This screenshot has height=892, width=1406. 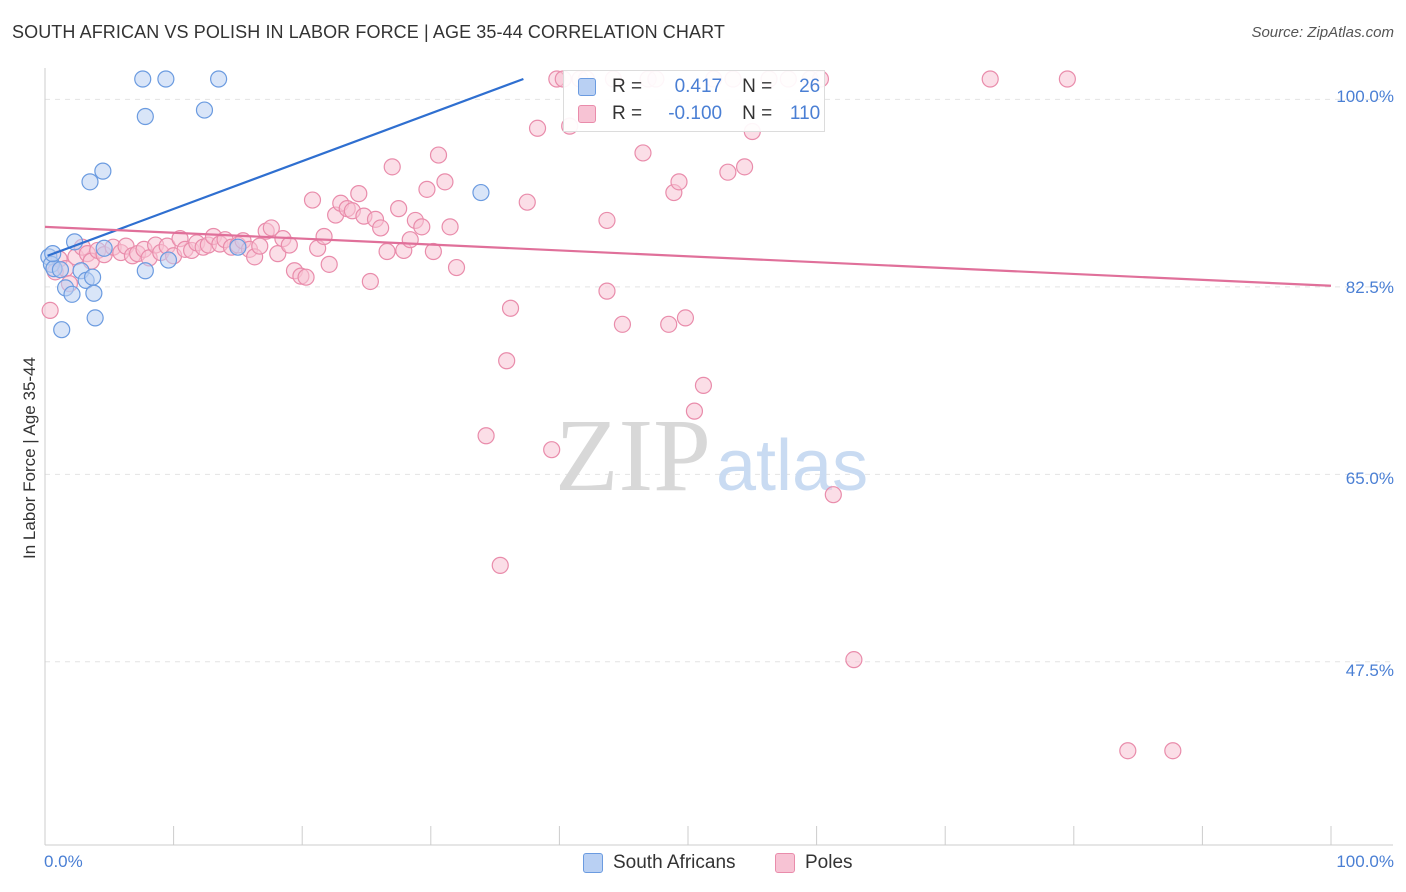 I want to click on legend-item-south-africans: South Africans, so click(x=659, y=863).